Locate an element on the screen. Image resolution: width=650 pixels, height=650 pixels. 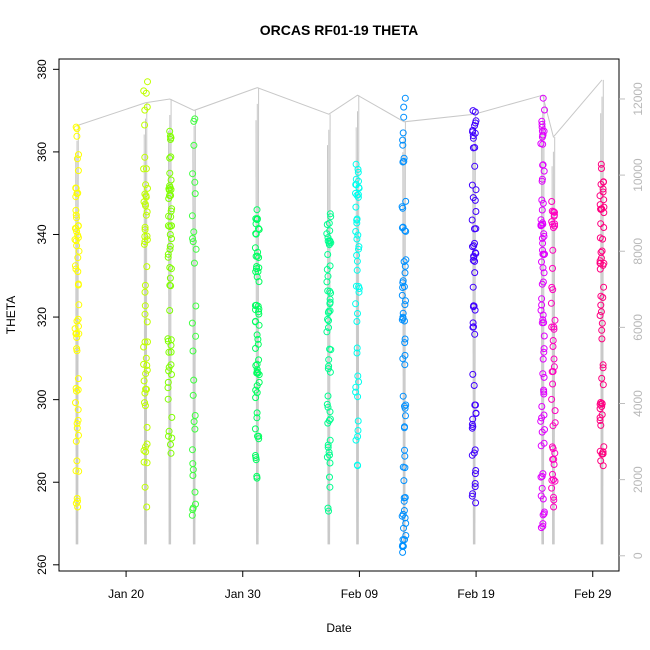
series-rf01 is located at coordinates (77, 317).